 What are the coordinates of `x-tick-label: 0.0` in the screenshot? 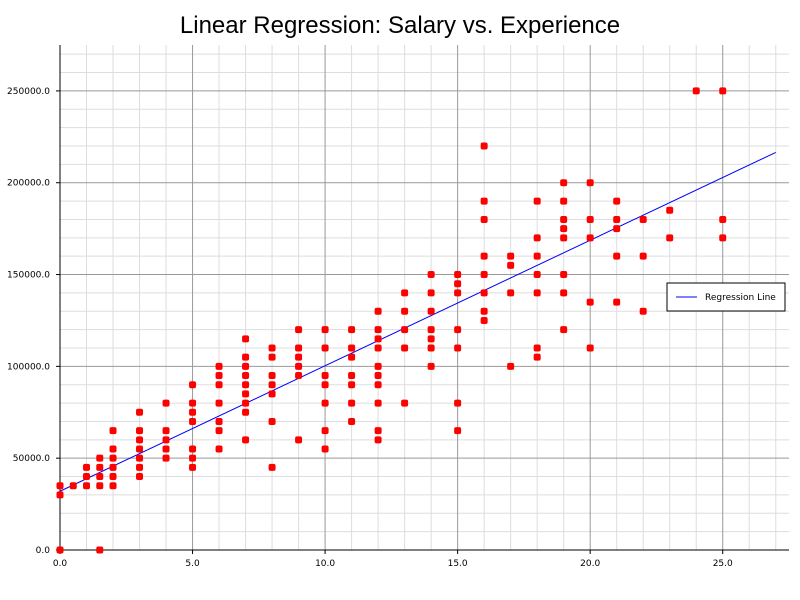 It's located at (60, 564).